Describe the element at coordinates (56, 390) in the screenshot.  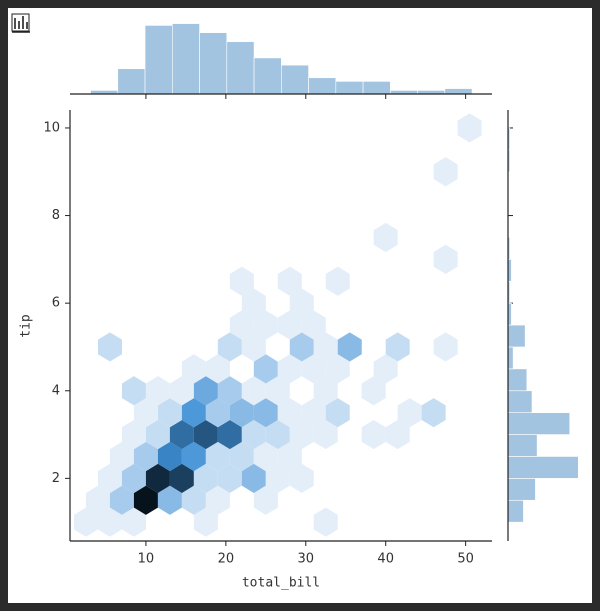
I see `y-tick-label: 4` at that location.